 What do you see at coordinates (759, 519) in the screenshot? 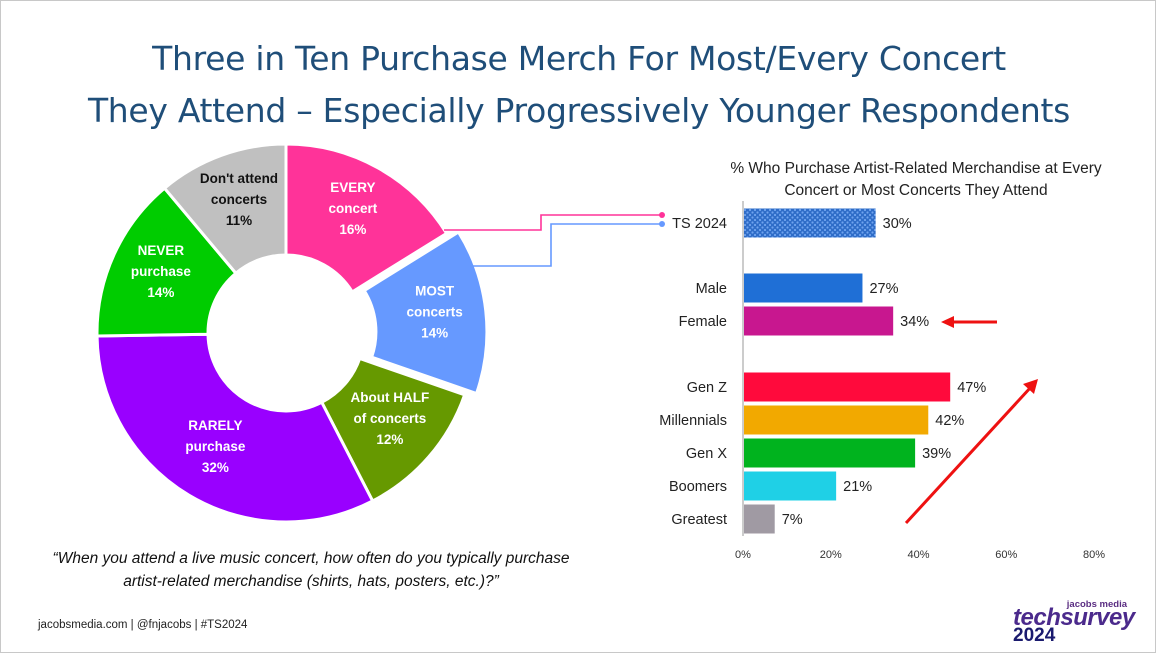
I see `bar-greatest` at bounding box center [759, 519].